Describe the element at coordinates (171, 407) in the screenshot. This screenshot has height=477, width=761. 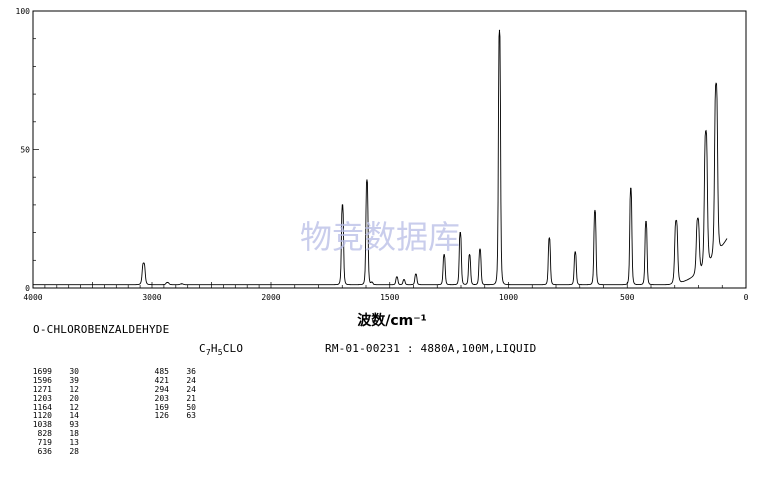
I see `peak-table-row: 169 50` at that location.